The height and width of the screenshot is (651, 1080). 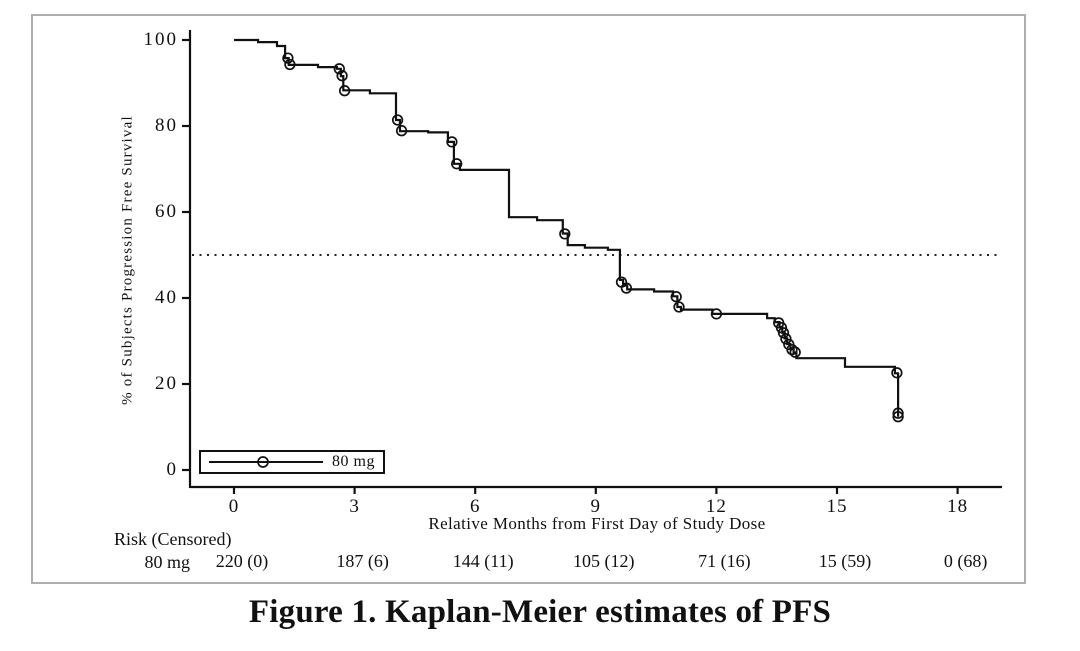 What do you see at coordinates (475, 506) in the screenshot?
I see `x-tick-label: 6` at bounding box center [475, 506].